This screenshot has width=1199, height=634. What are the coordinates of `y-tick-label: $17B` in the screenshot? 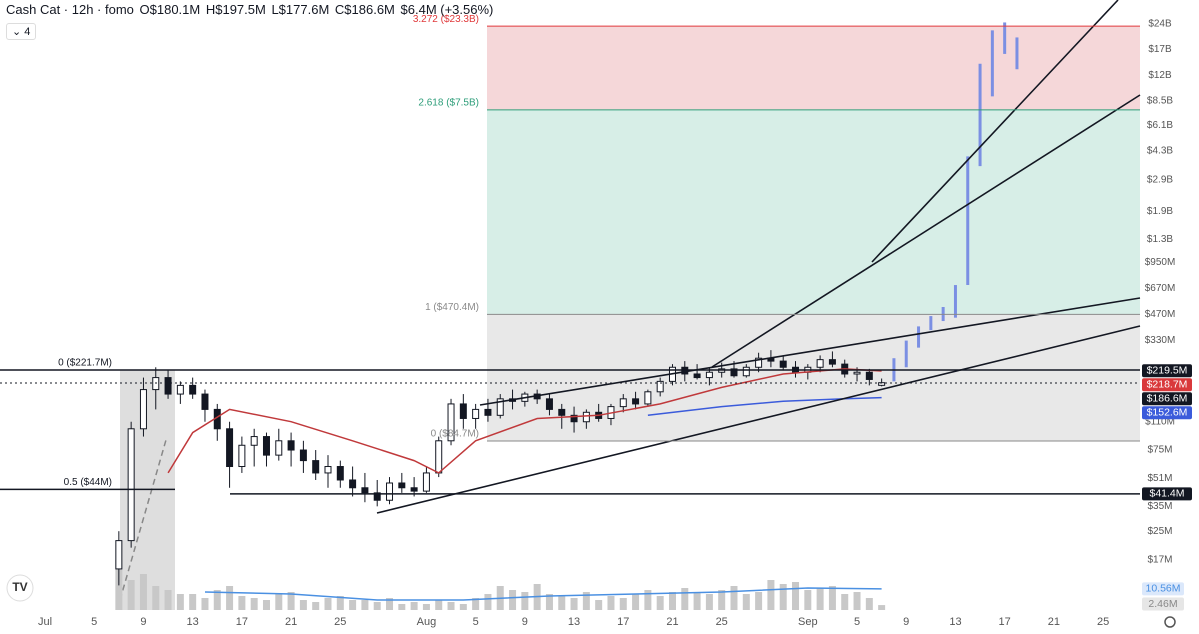 It's located at (1160, 49).